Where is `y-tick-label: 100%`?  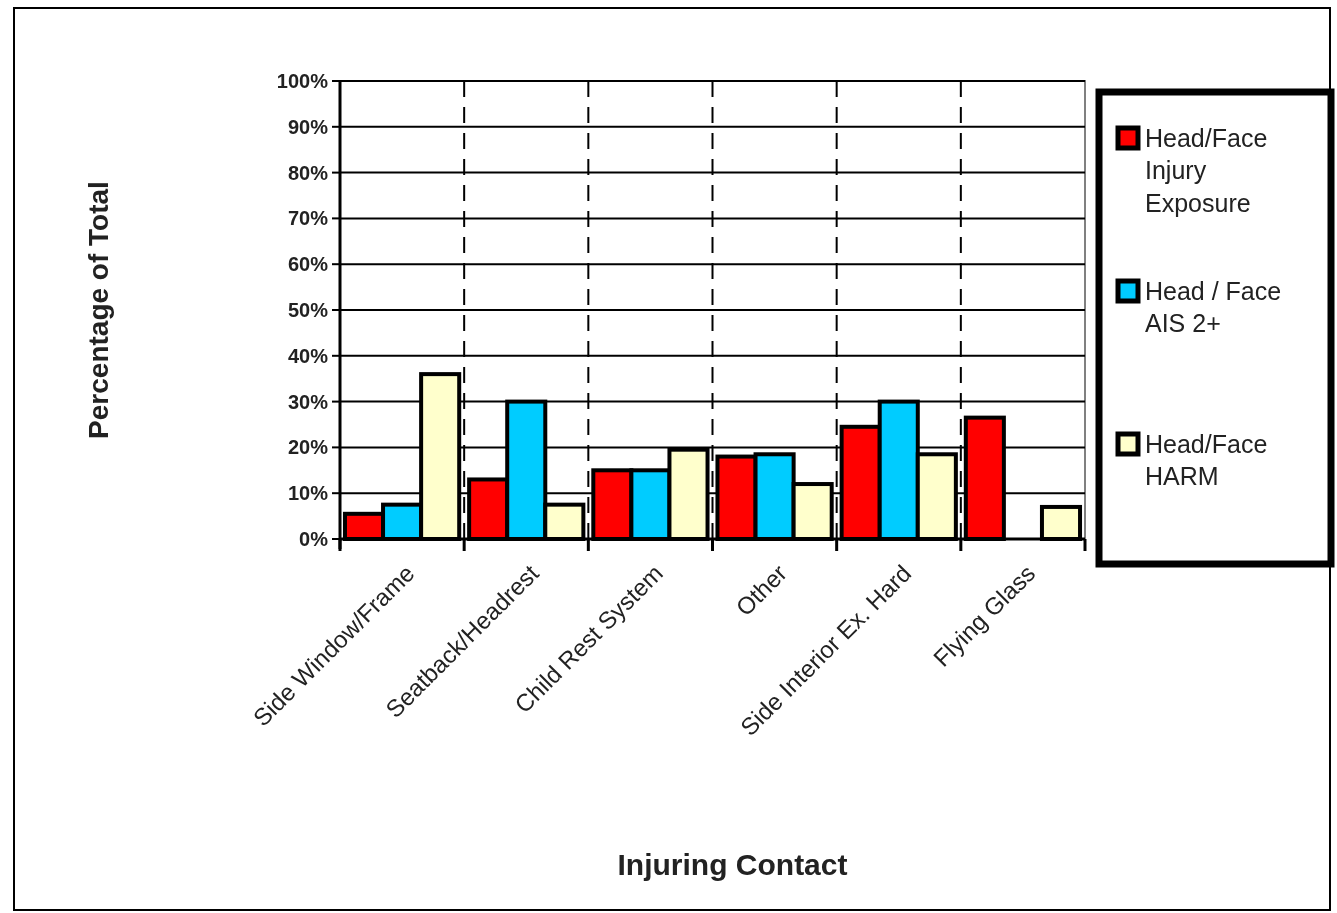
y-tick-label: 100% is located at coordinates (302, 81).